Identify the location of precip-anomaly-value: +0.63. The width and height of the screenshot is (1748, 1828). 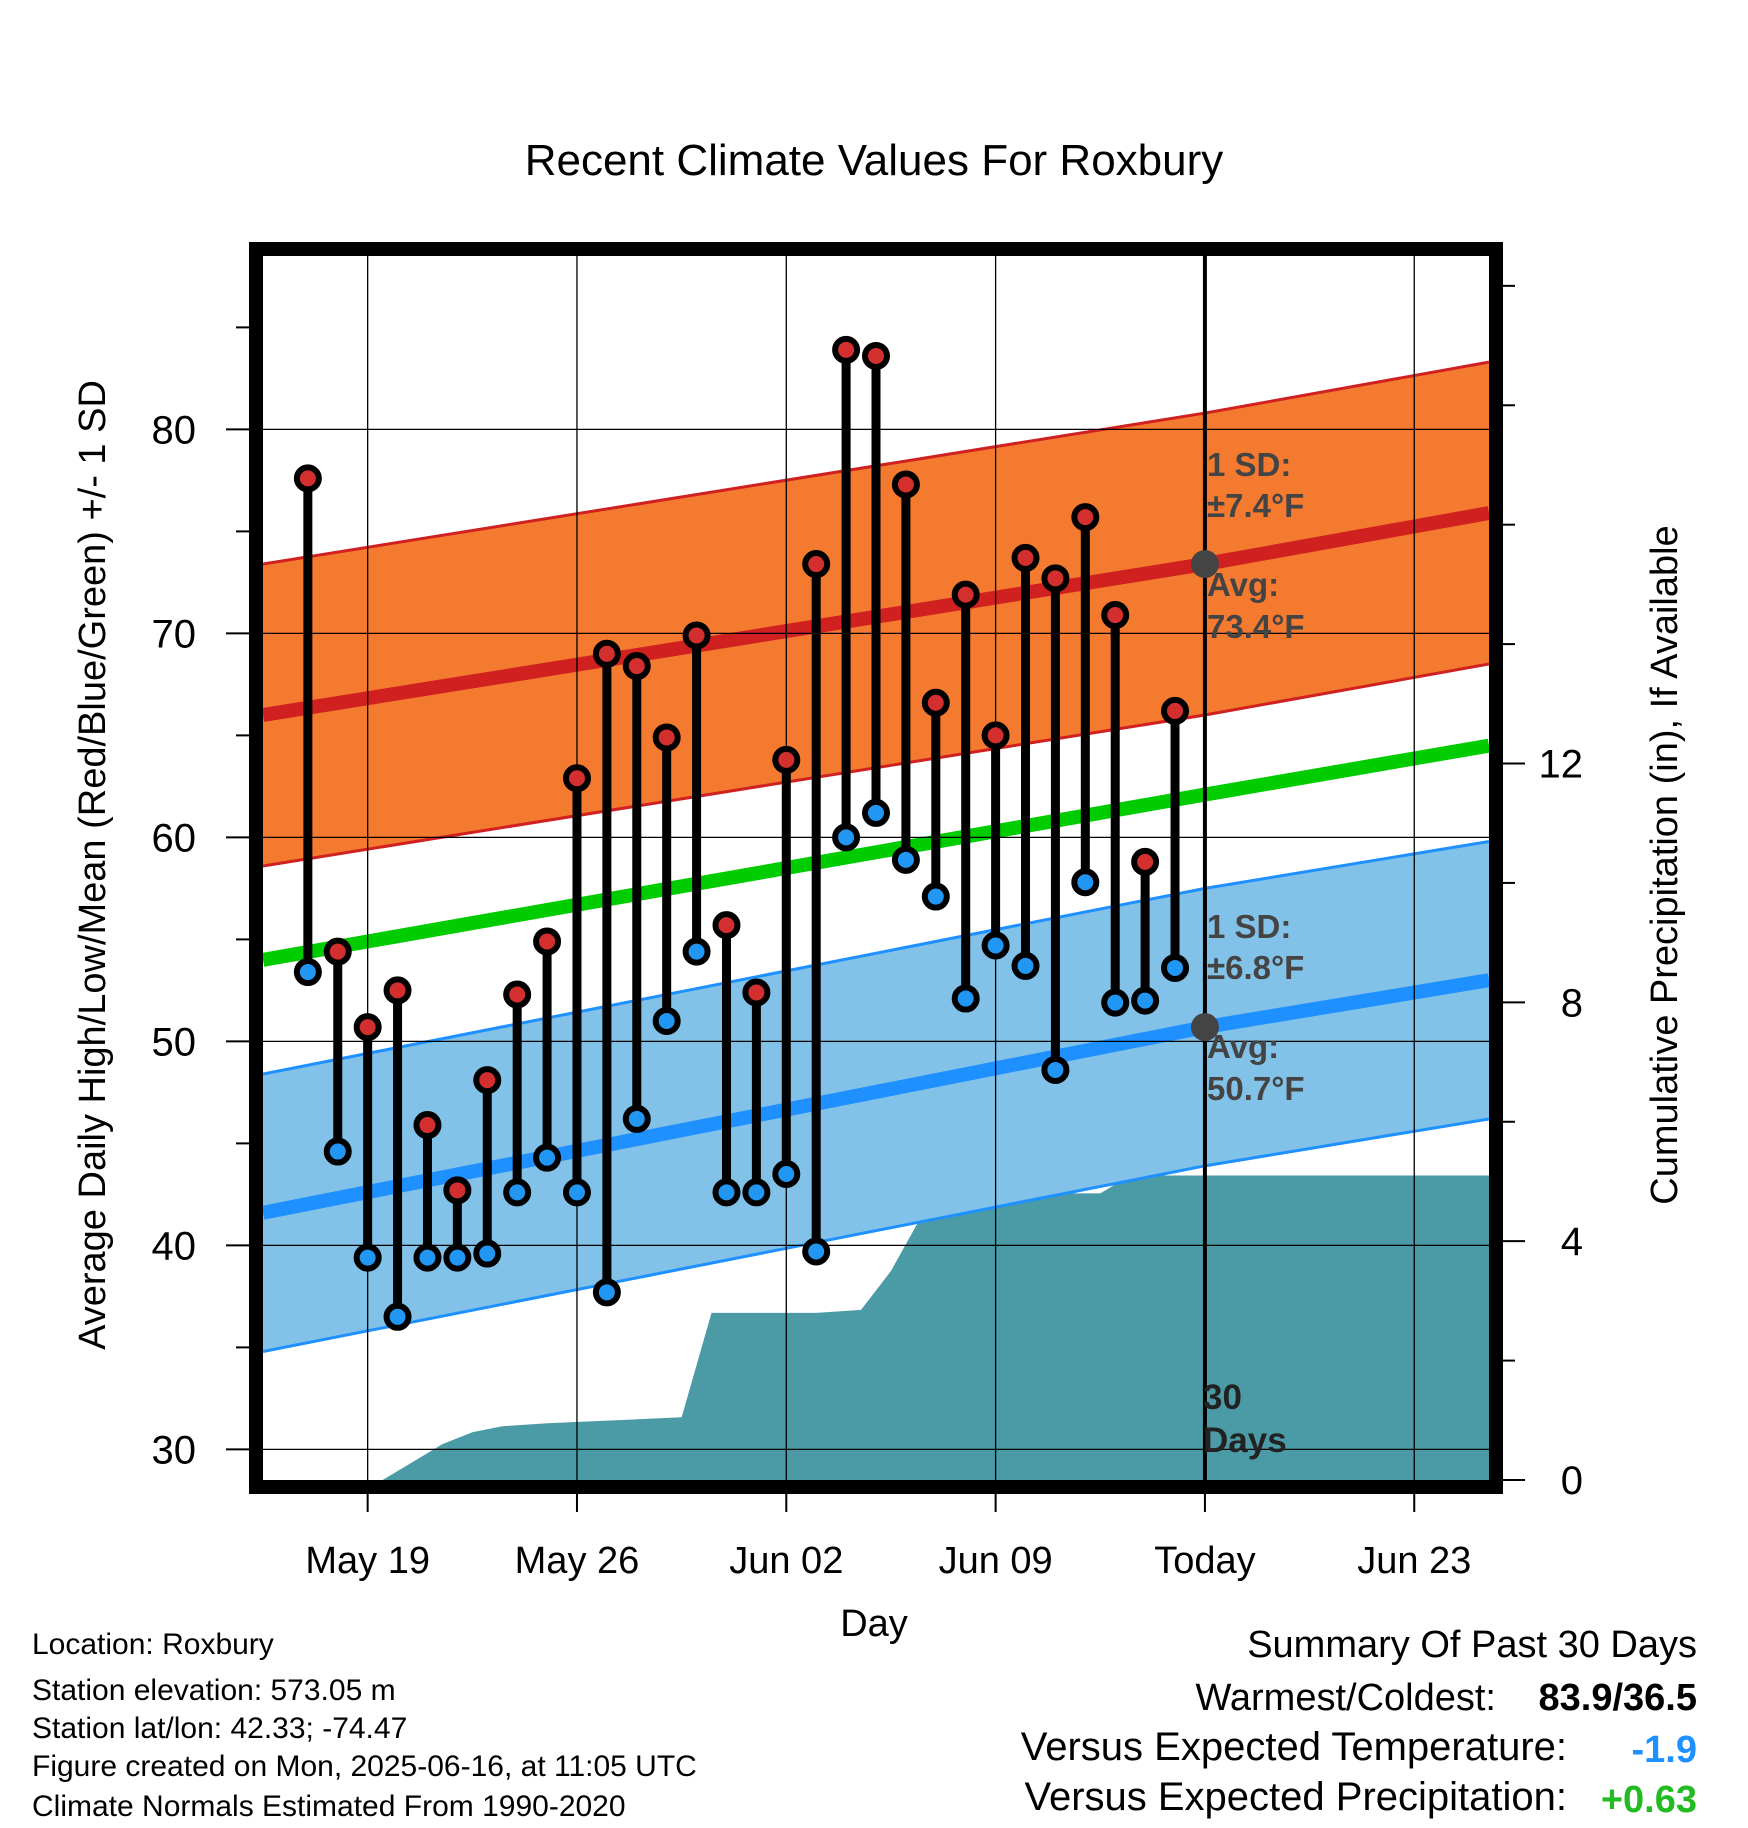
(1649, 1800).